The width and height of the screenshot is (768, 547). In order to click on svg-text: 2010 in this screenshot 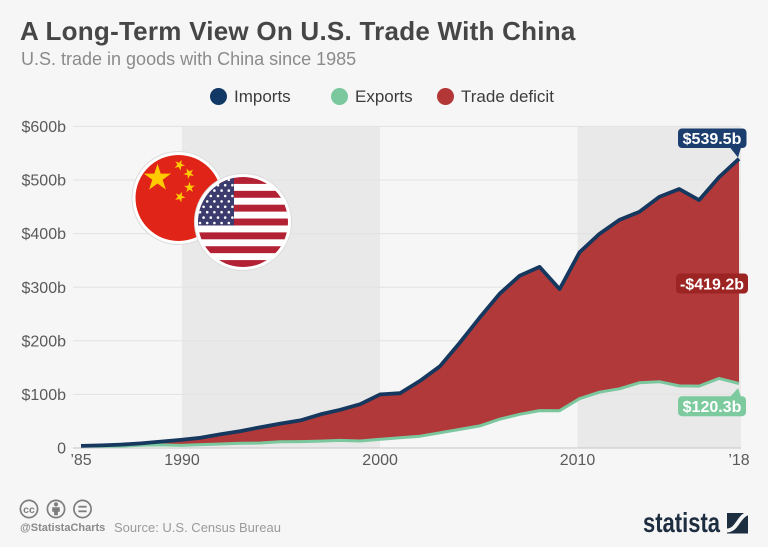, I will do `click(578, 460)`.